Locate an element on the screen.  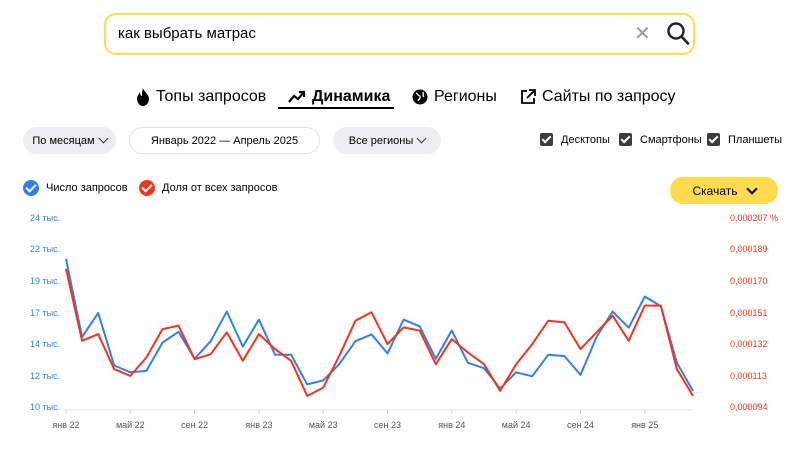
x-tick-label: май 22 is located at coordinates (130, 425).